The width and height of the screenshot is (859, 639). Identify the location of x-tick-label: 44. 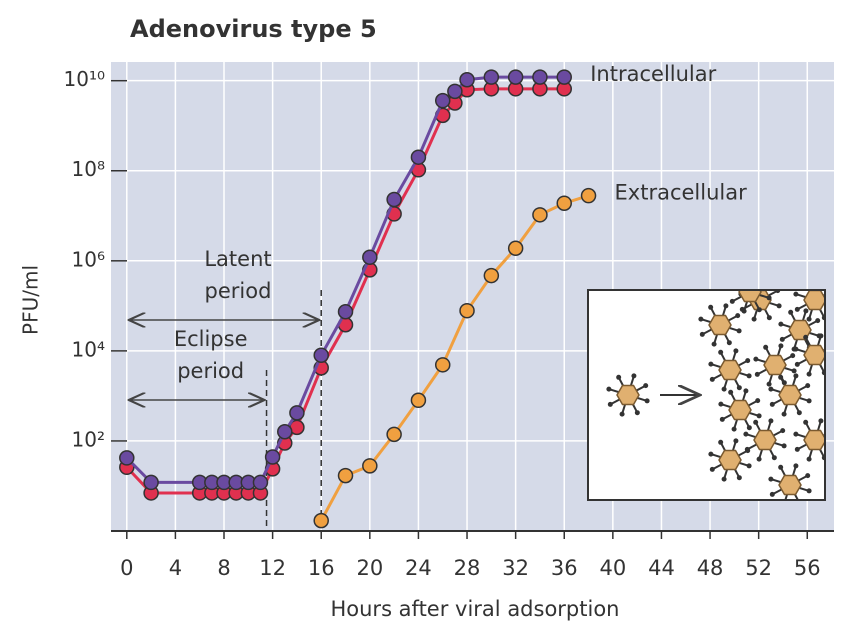
(661, 568).